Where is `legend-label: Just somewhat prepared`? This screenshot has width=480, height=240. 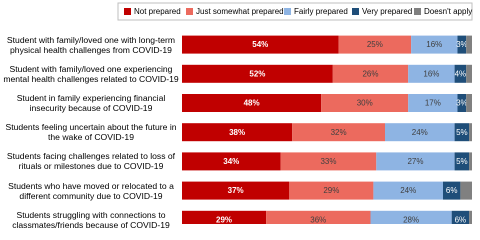
legend-label: Just somewhat prepared is located at coordinates (240, 11).